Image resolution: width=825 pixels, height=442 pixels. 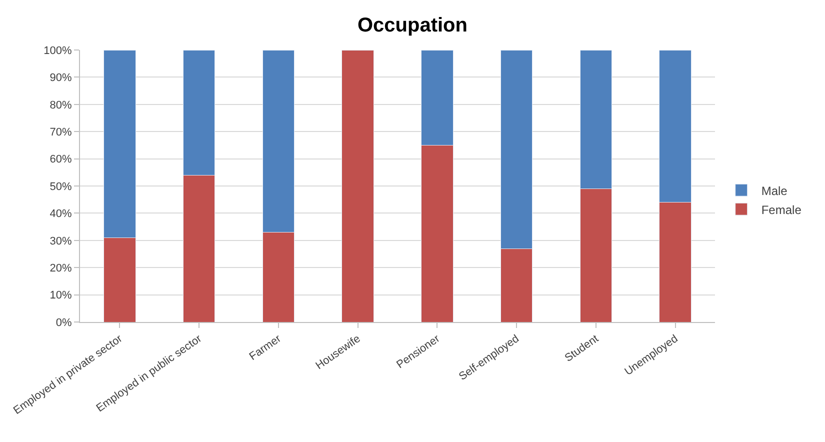 I want to click on y-tick-label: 0%, so click(x=64, y=322).